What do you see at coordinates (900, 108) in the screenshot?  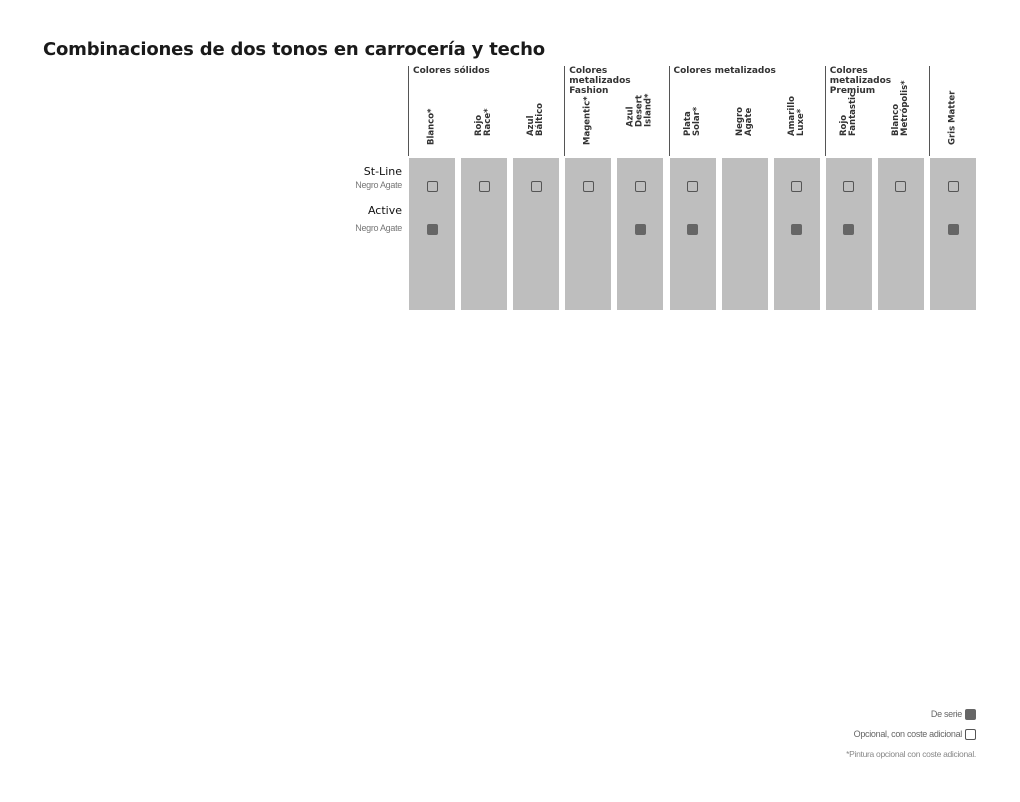 I see `color-name: Blanco Metrópolis*` at bounding box center [900, 108].